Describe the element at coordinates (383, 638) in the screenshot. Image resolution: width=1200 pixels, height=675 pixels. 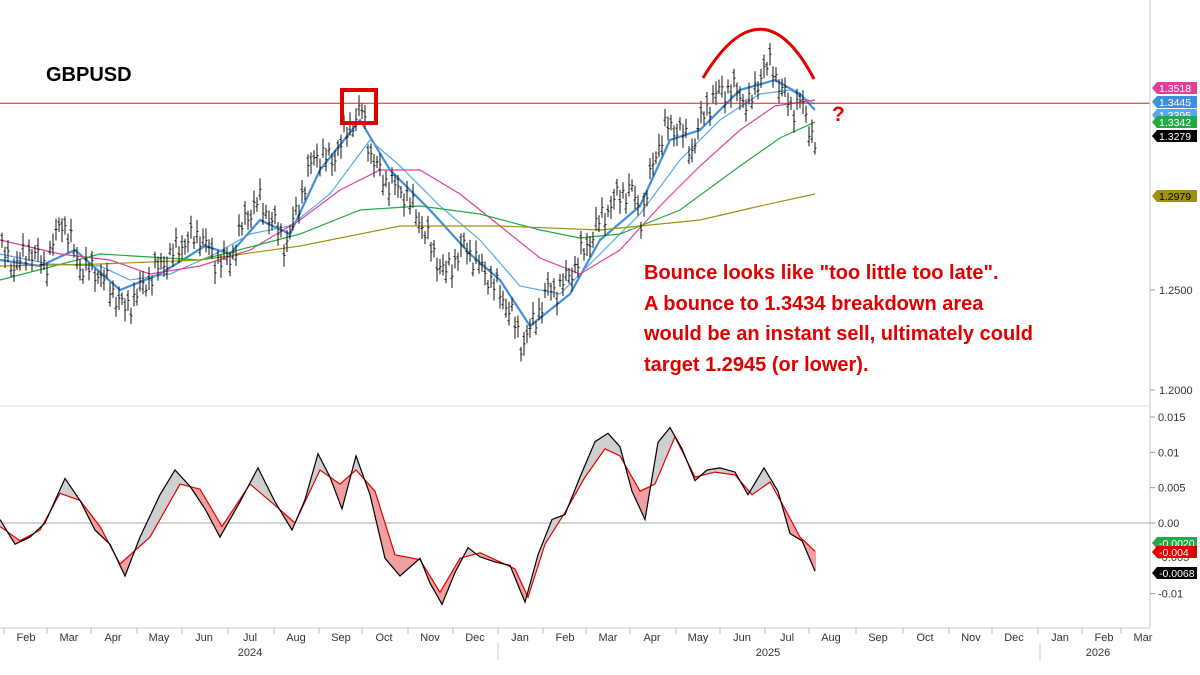
I see `x-month-label: Oct` at that location.